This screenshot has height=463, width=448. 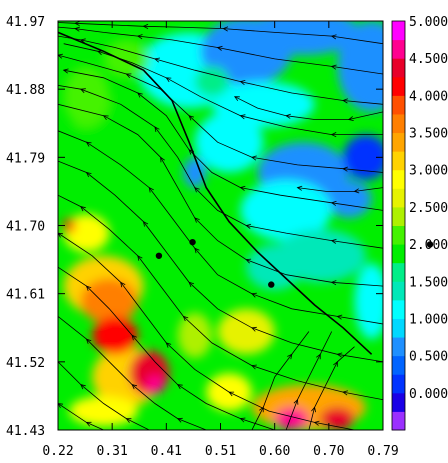 What do you see at coordinates (294, 263) in the screenshot?
I see `station-points` at bounding box center [294, 263].